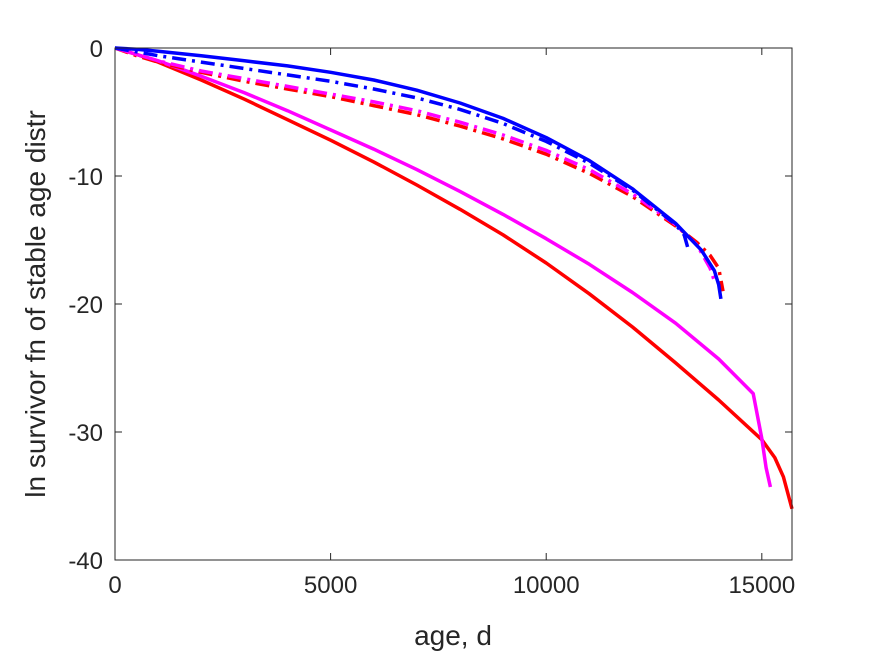  I want to click on y-axis-label: ln survivor fn of stable age distr, so click(35, 304).